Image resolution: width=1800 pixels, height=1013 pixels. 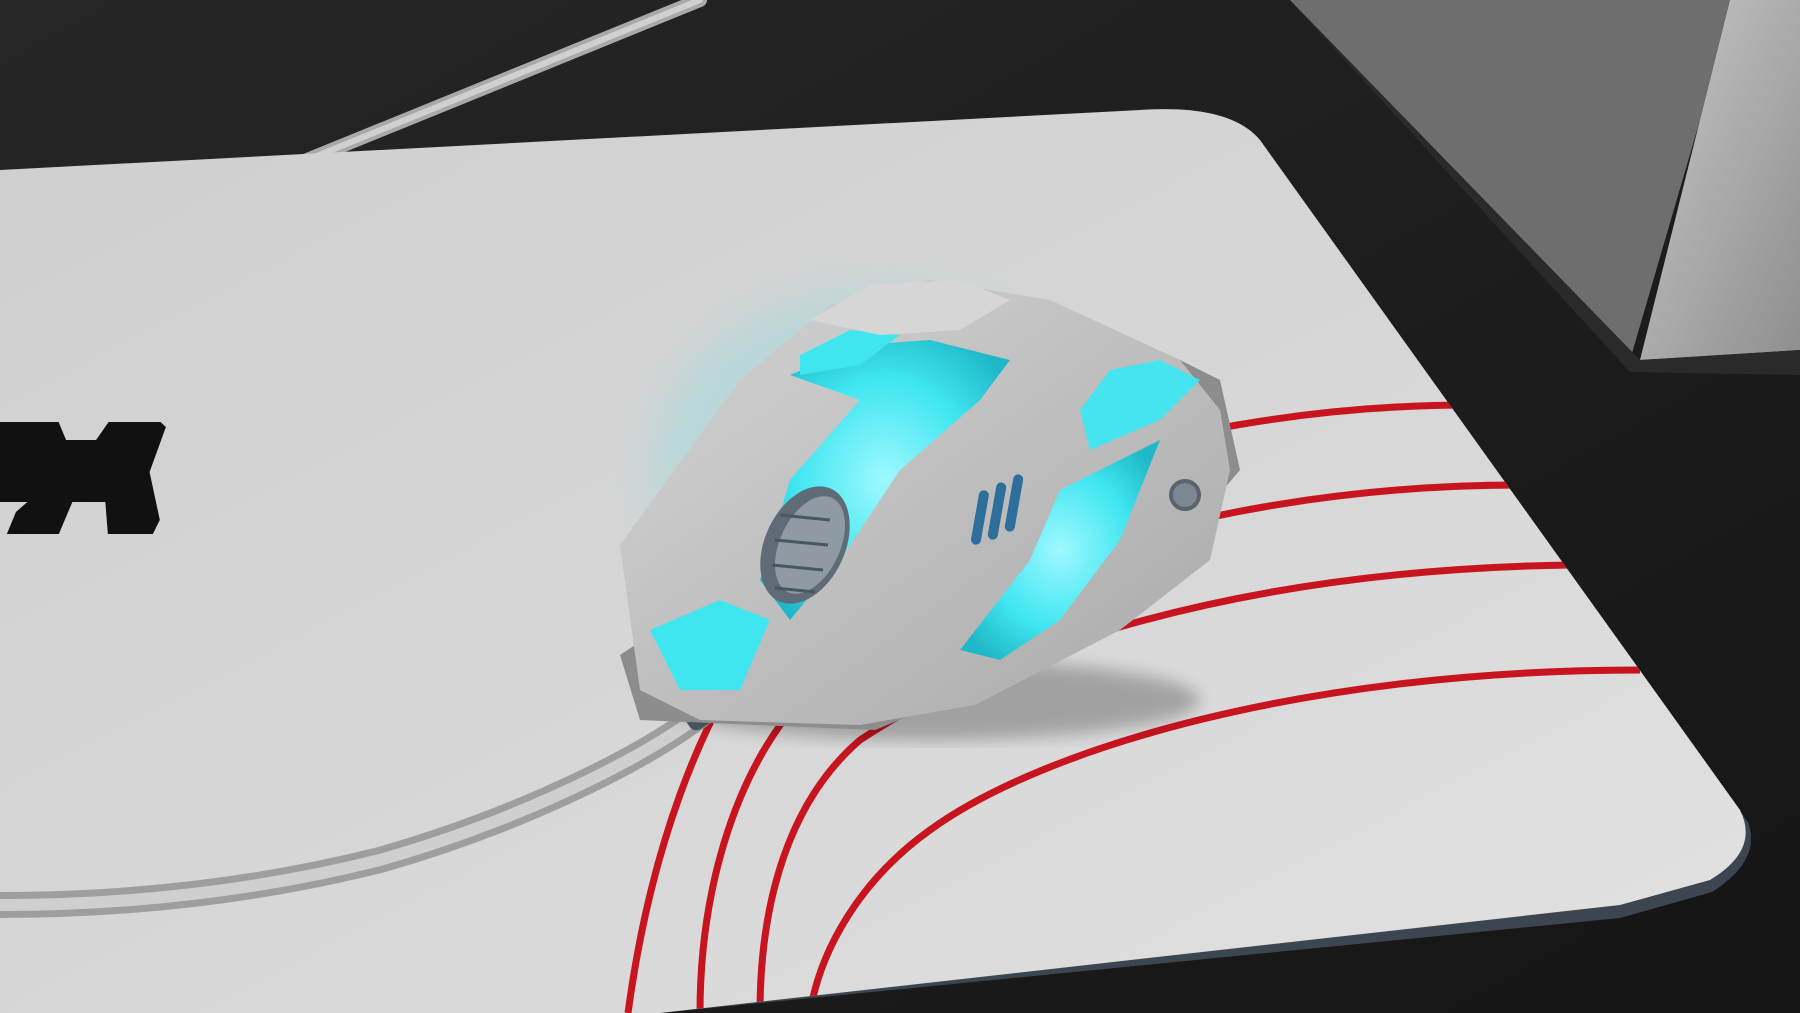 I want to click on monitor-stand-icon, so click(x=1545, y=187).